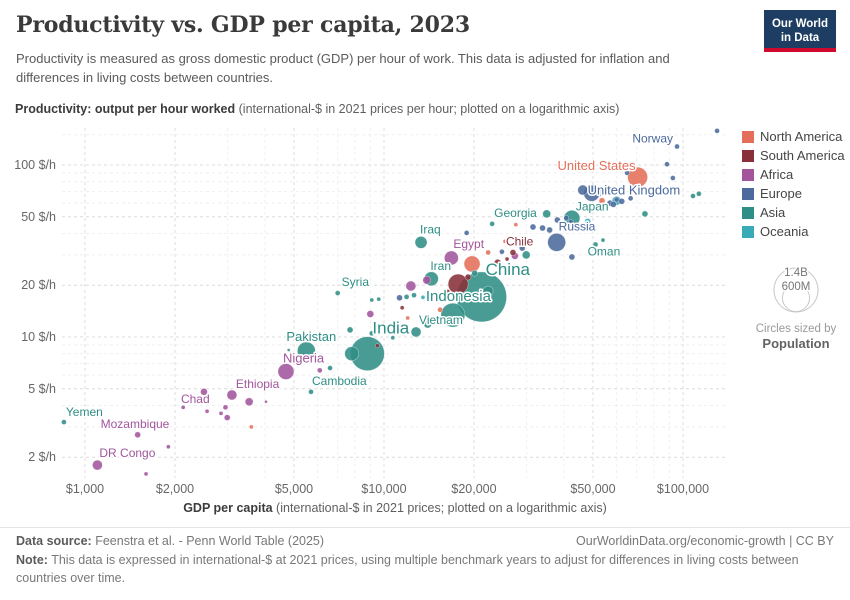 This screenshot has width=850, height=600. I want to click on data-point-indonesia, so click(453, 315).